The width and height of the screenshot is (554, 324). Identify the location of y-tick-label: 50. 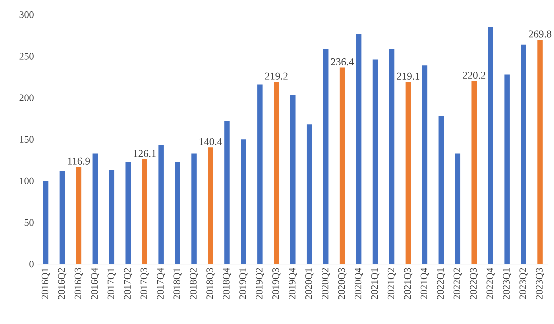
(29, 222).